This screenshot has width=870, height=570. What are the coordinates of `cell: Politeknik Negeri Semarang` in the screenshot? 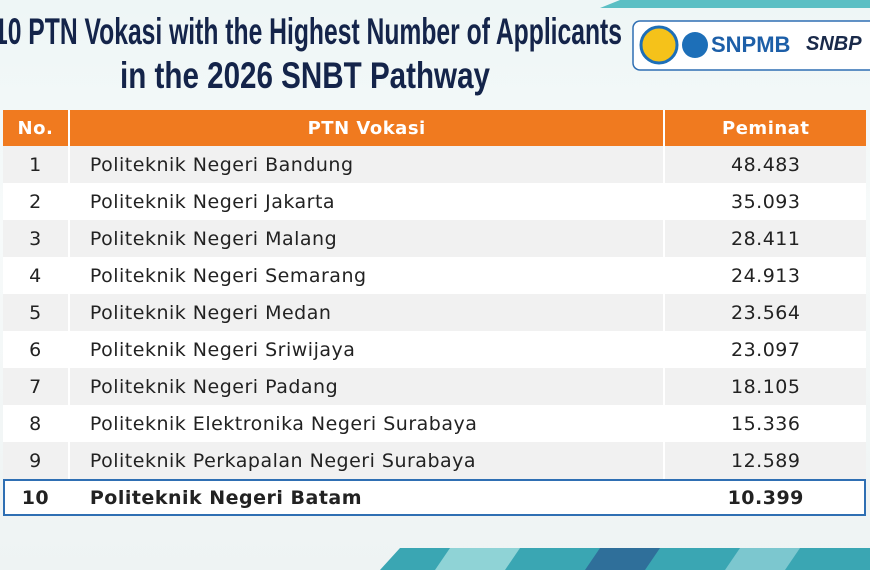 It's located at (365, 275).